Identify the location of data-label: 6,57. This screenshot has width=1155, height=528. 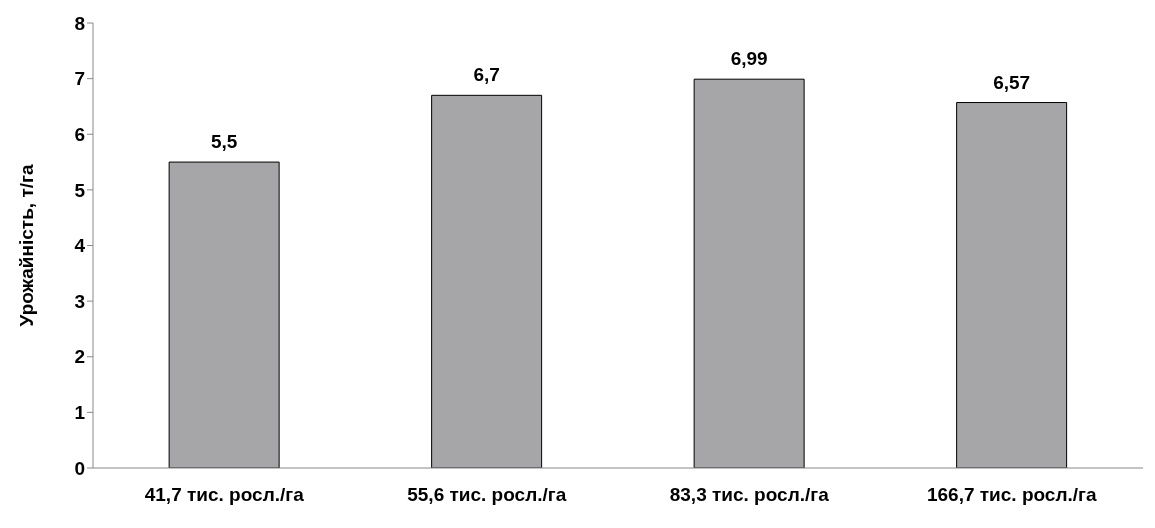
(1012, 82).